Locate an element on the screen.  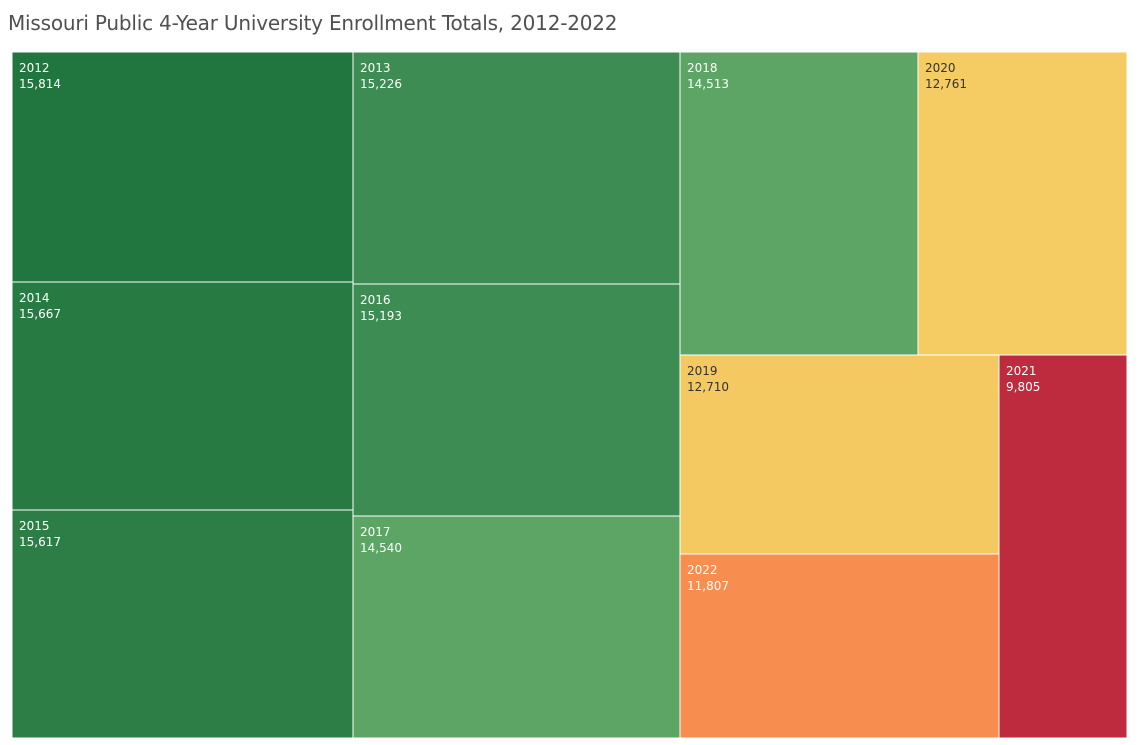
treemap-tile-2016: 2016 15,193 is located at coordinates (516, 400).